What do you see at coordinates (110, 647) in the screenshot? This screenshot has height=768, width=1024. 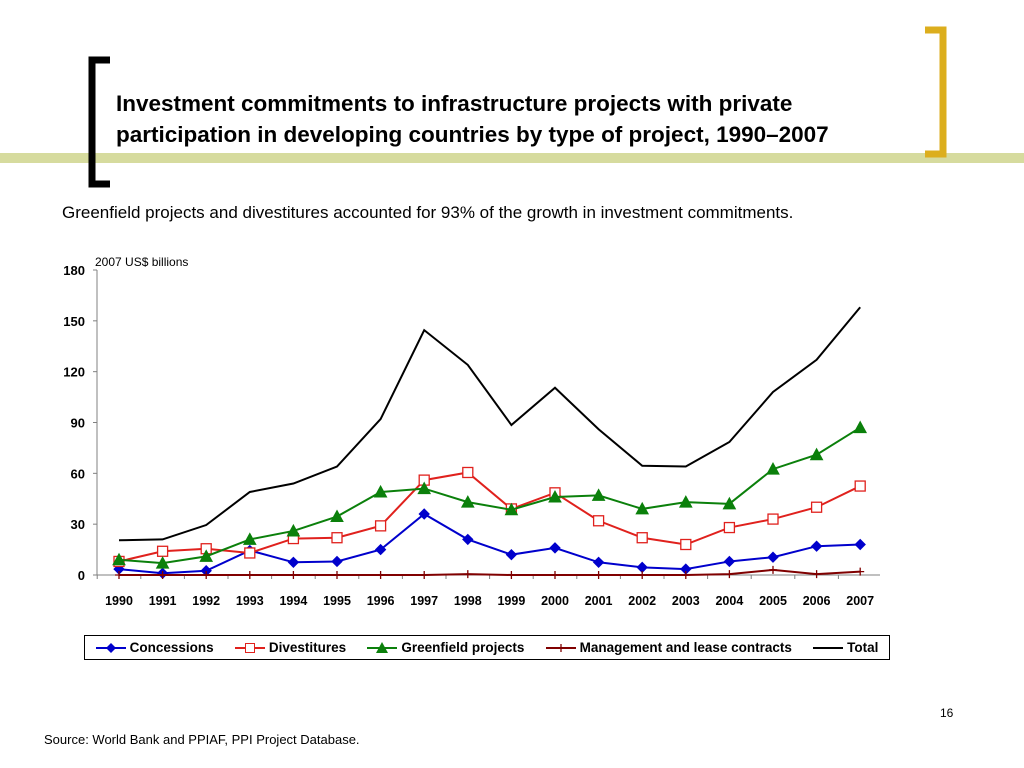 I see `legend-swatch-concessions` at bounding box center [110, 647].